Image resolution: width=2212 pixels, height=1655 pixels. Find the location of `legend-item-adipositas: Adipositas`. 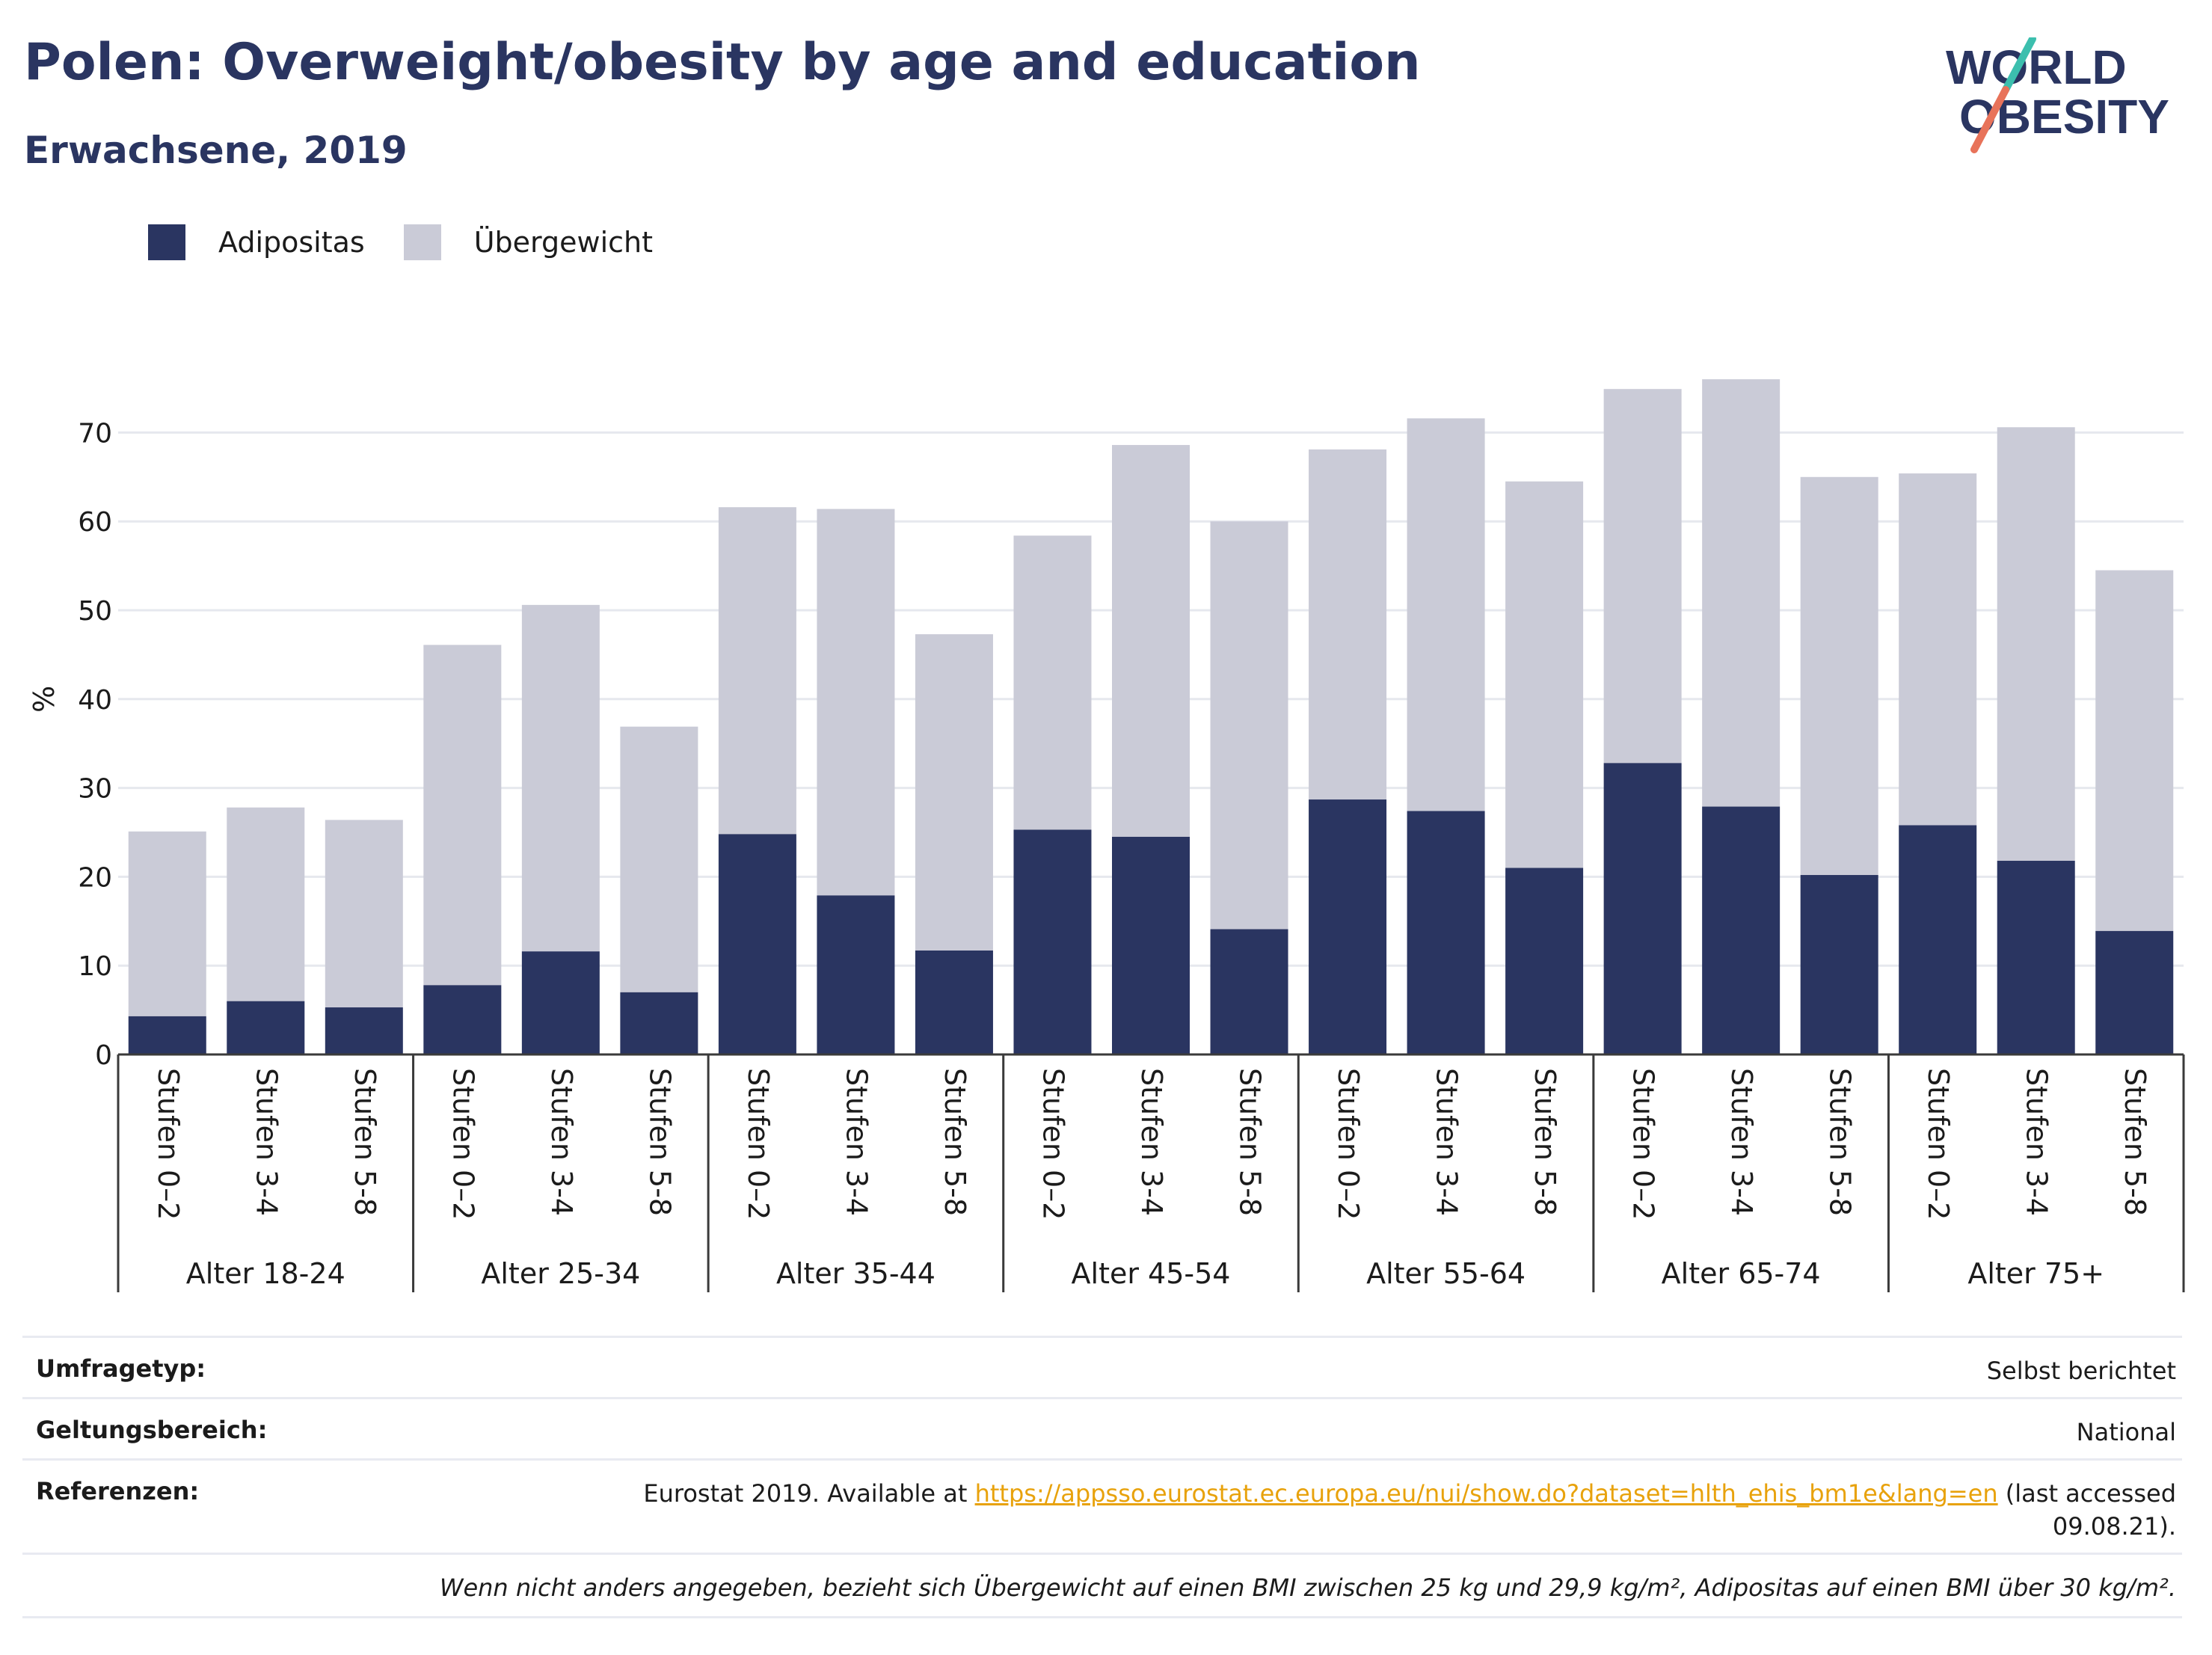

legend-item-adipositas: Adipositas is located at coordinates (256, 242).